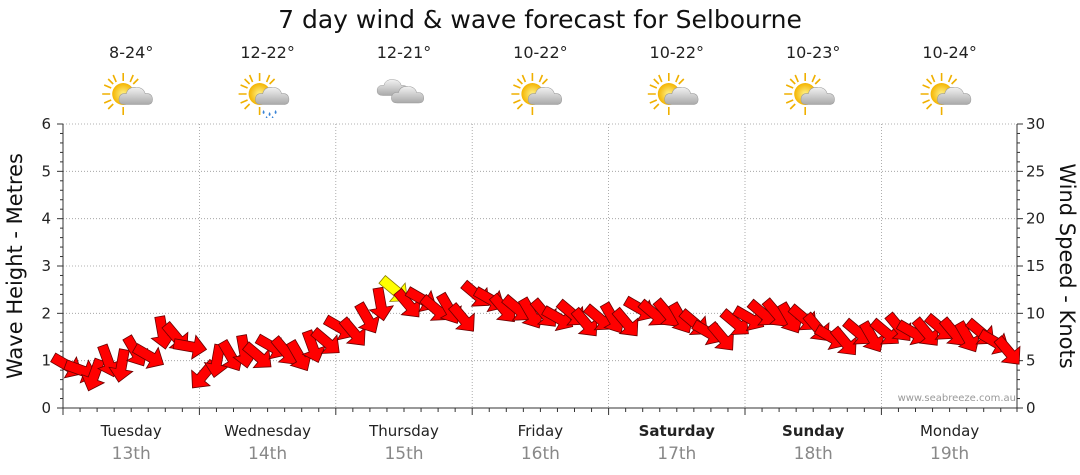  Describe the element at coordinates (403, 431) in the screenshot. I see `day-name-label: Thursday` at that location.